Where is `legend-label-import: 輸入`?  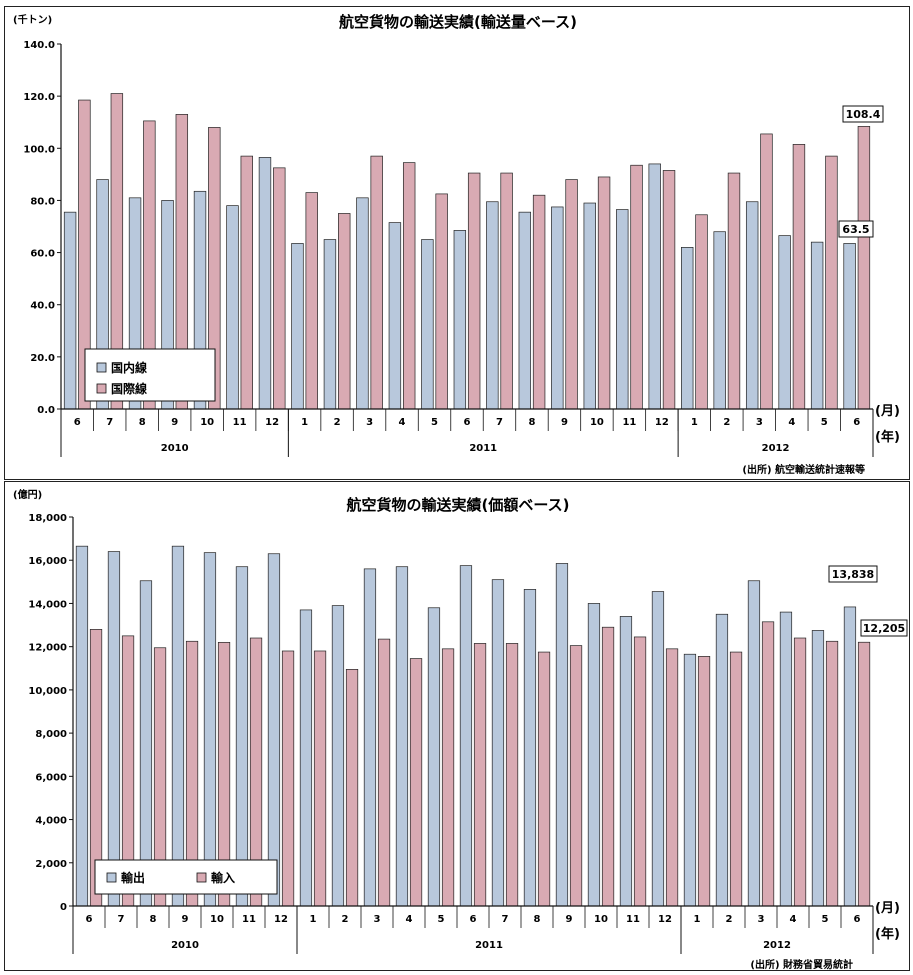 legend-label-import: 輸入 is located at coordinates (223, 877).